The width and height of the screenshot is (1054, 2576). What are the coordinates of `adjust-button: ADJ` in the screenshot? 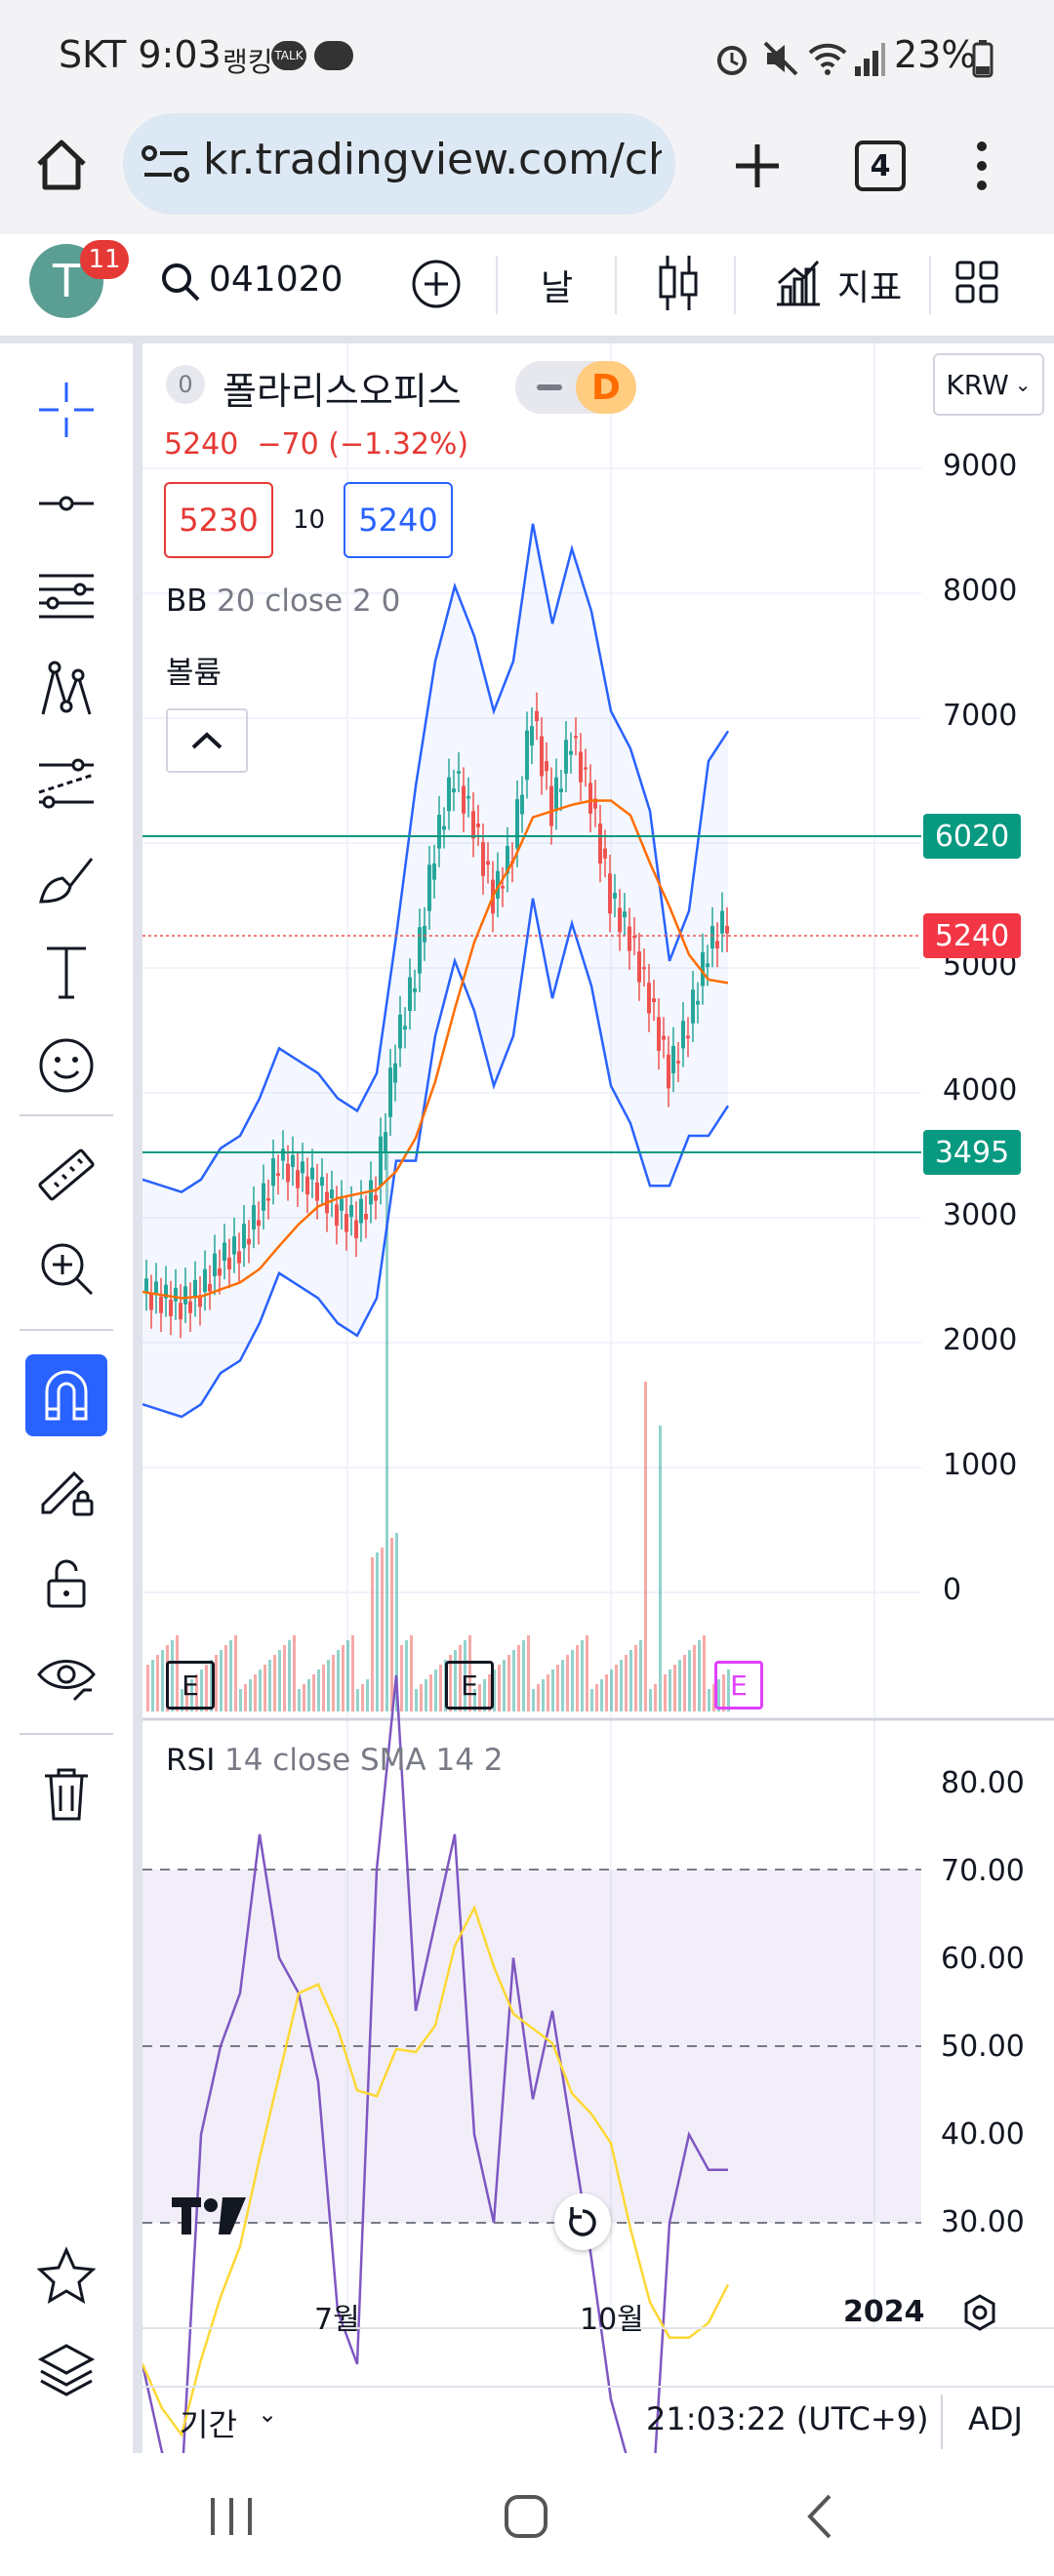 It's located at (995, 2418).